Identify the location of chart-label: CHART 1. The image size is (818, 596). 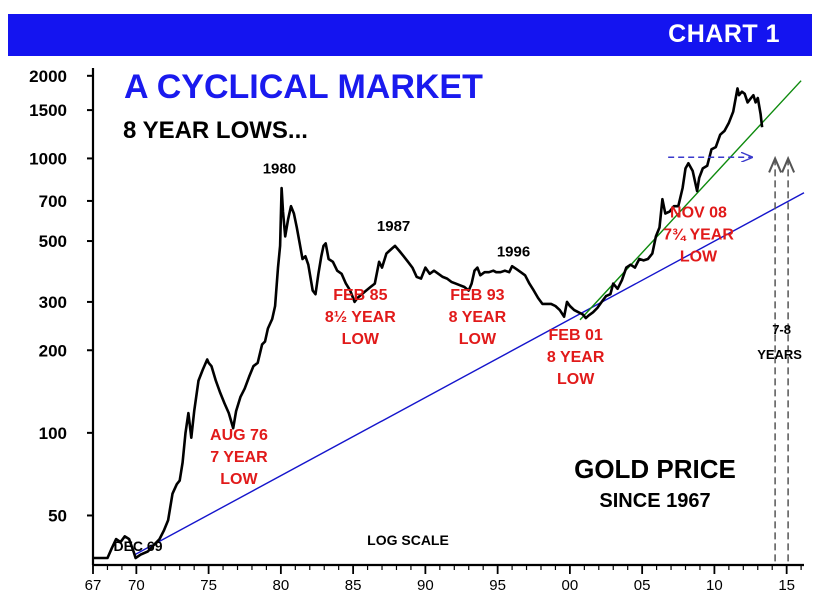
(724, 34).